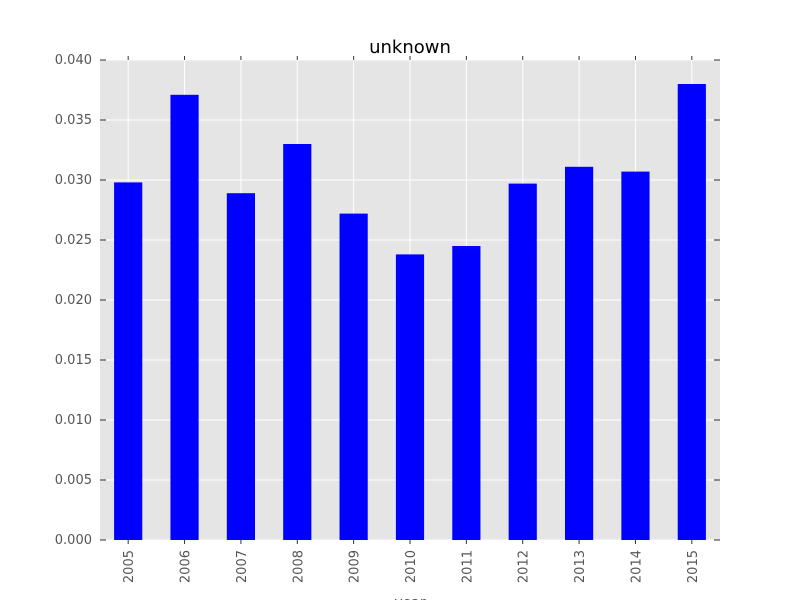 The image size is (800, 600). I want to click on y-tick-label: 0.015, so click(73, 360).